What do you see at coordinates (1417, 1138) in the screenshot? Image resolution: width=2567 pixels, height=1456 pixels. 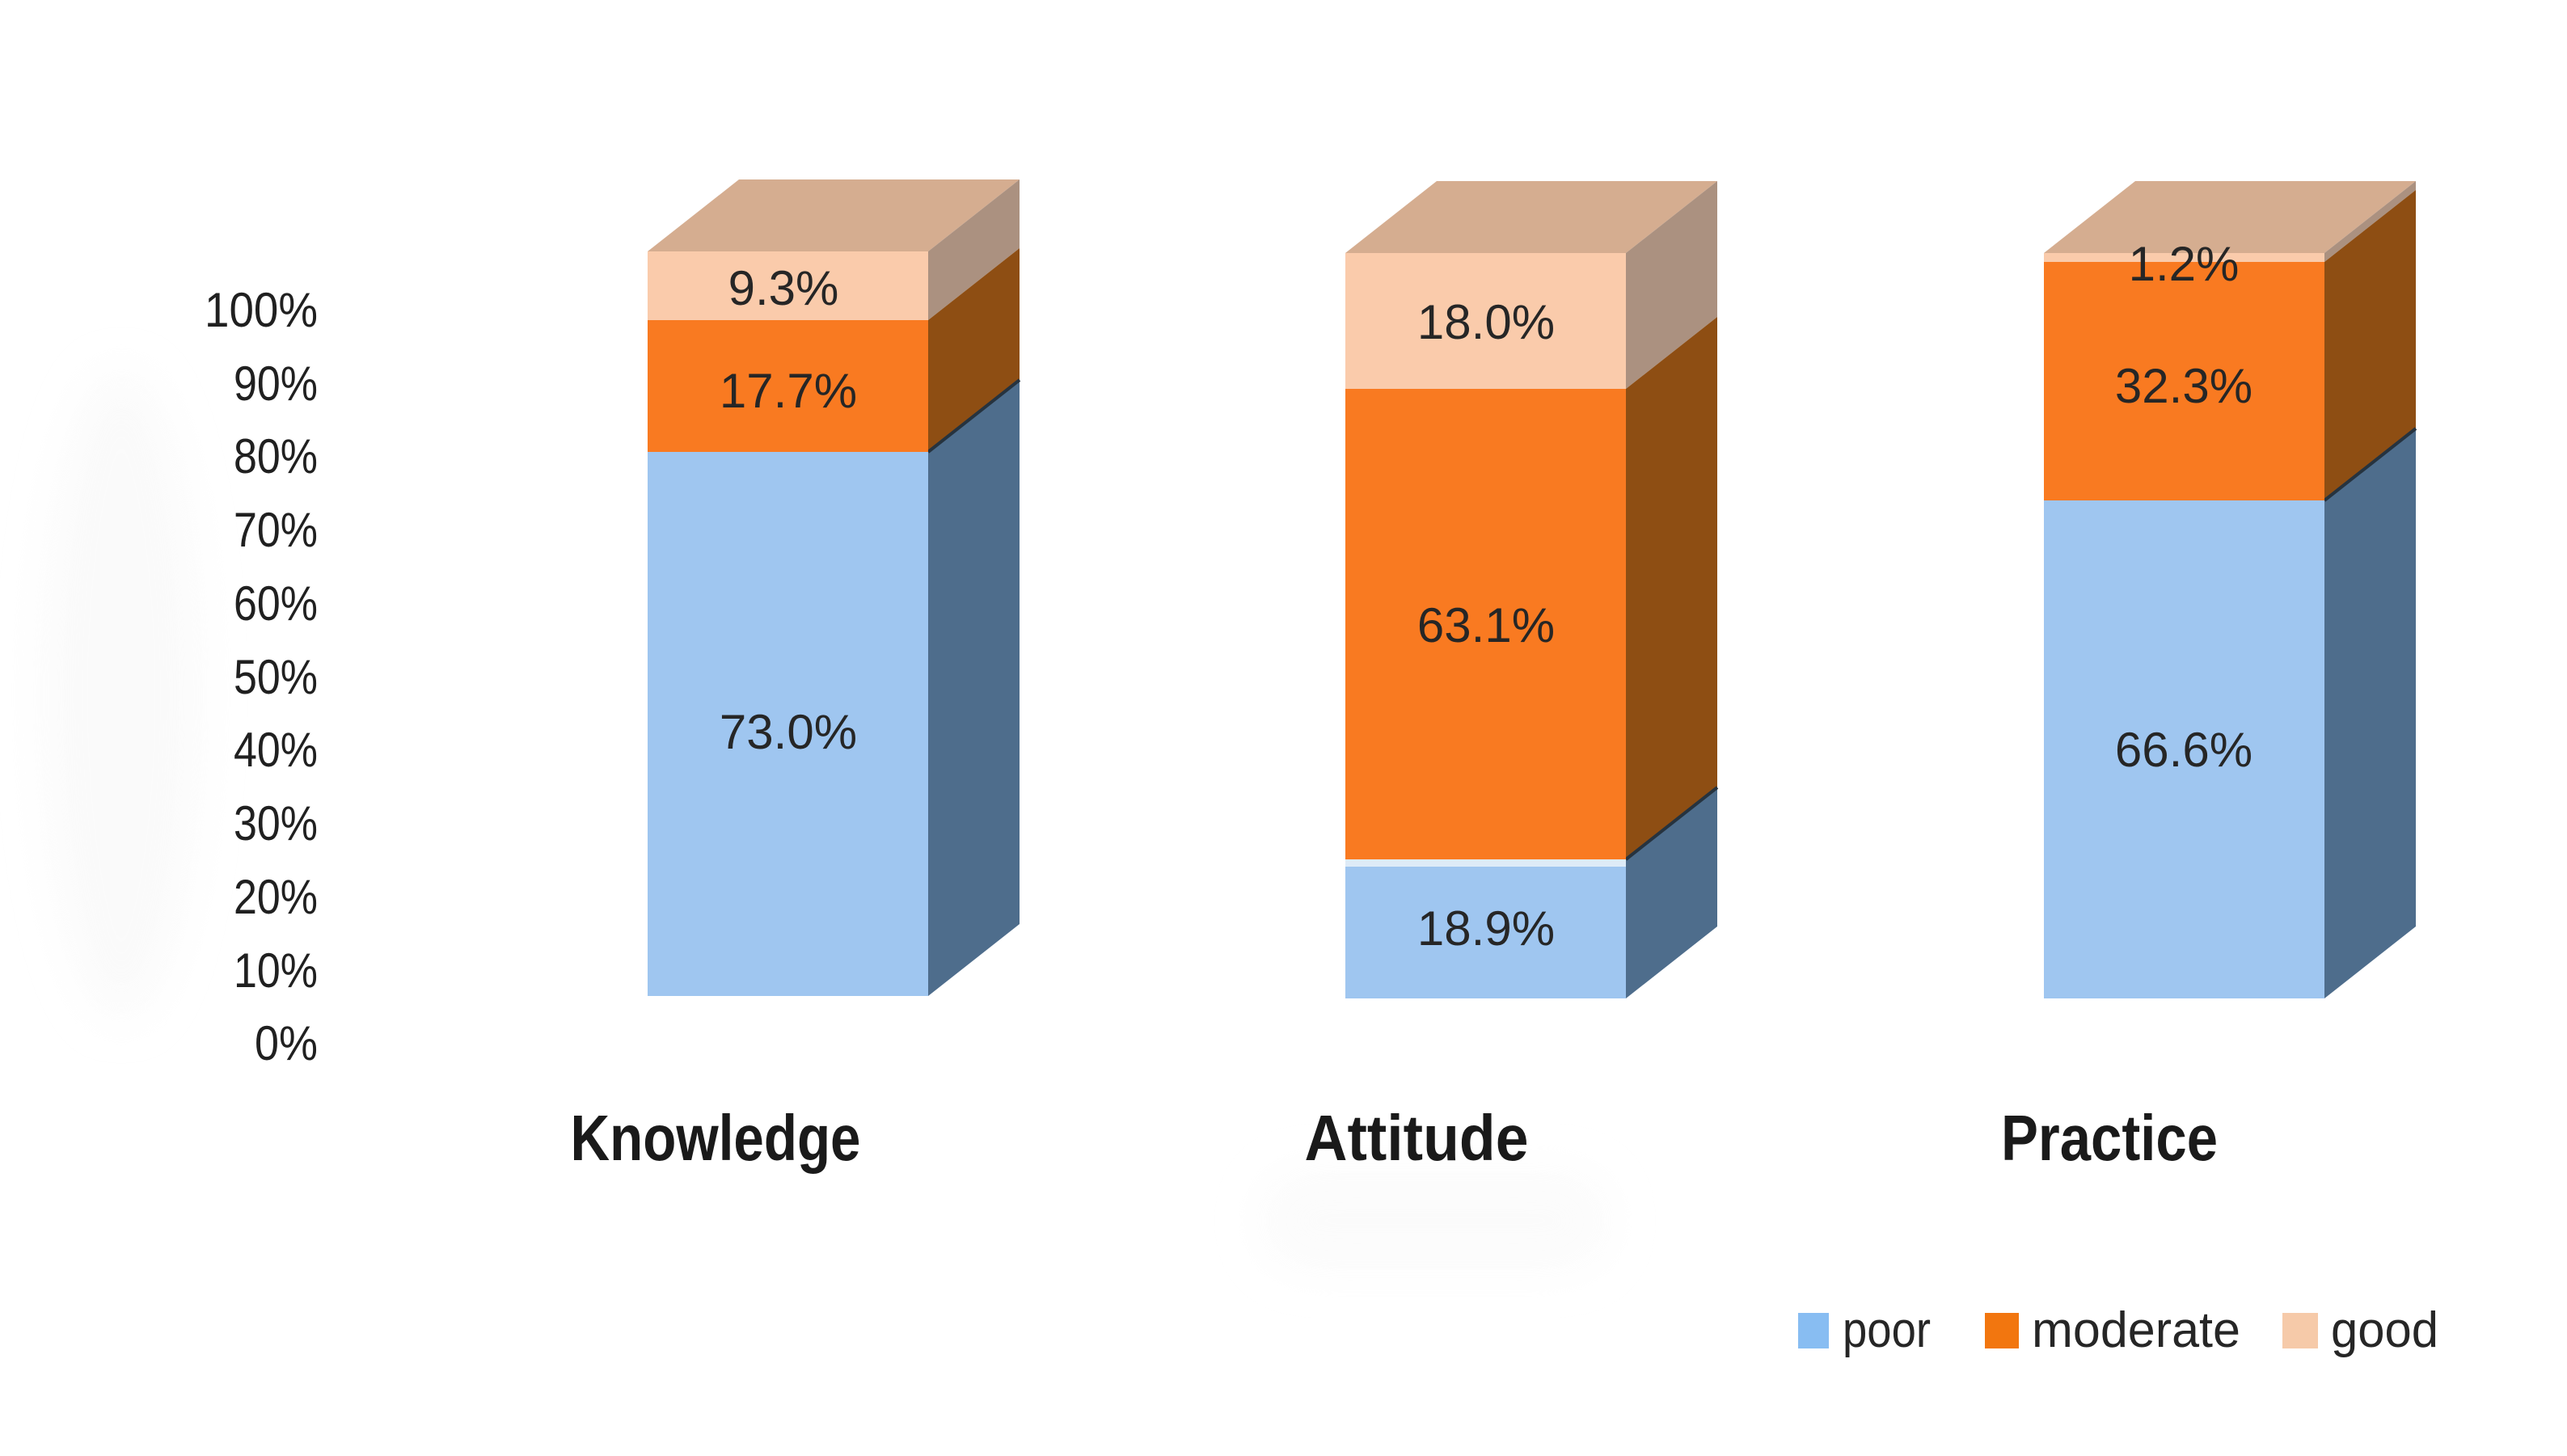 I see `svg-text: Attitude` at bounding box center [1417, 1138].